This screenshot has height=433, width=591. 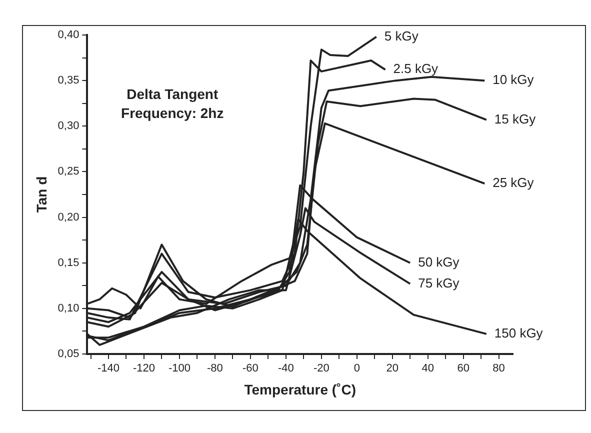 What do you see at coordinates (108, 368) in the screenshot?
I see `x-tick-label: -140` at bounding box center [108, 368].